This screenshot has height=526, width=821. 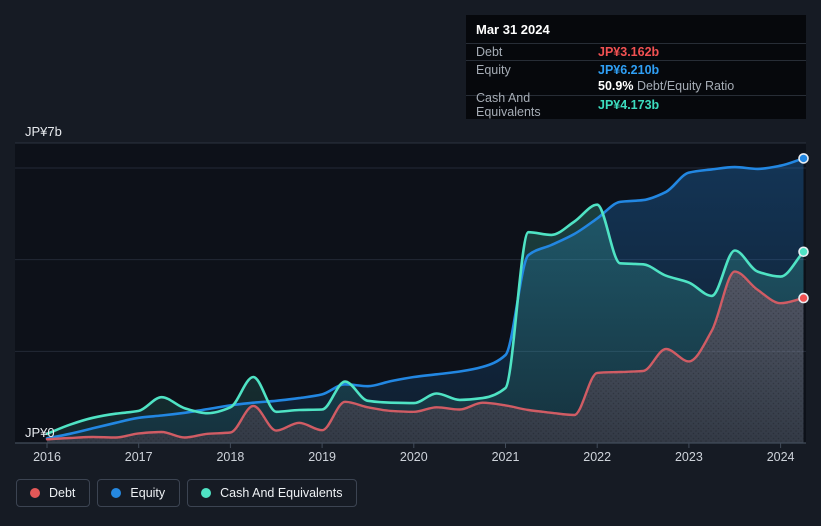 I want to click on equity-dot-icon, so click(x=116, y=493).